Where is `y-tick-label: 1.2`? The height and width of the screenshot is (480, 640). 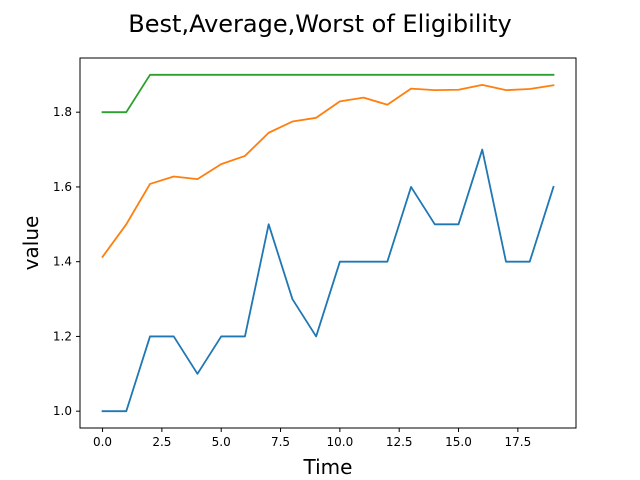
y-tick-label: 1.2 is located at coordinates (62, 336).